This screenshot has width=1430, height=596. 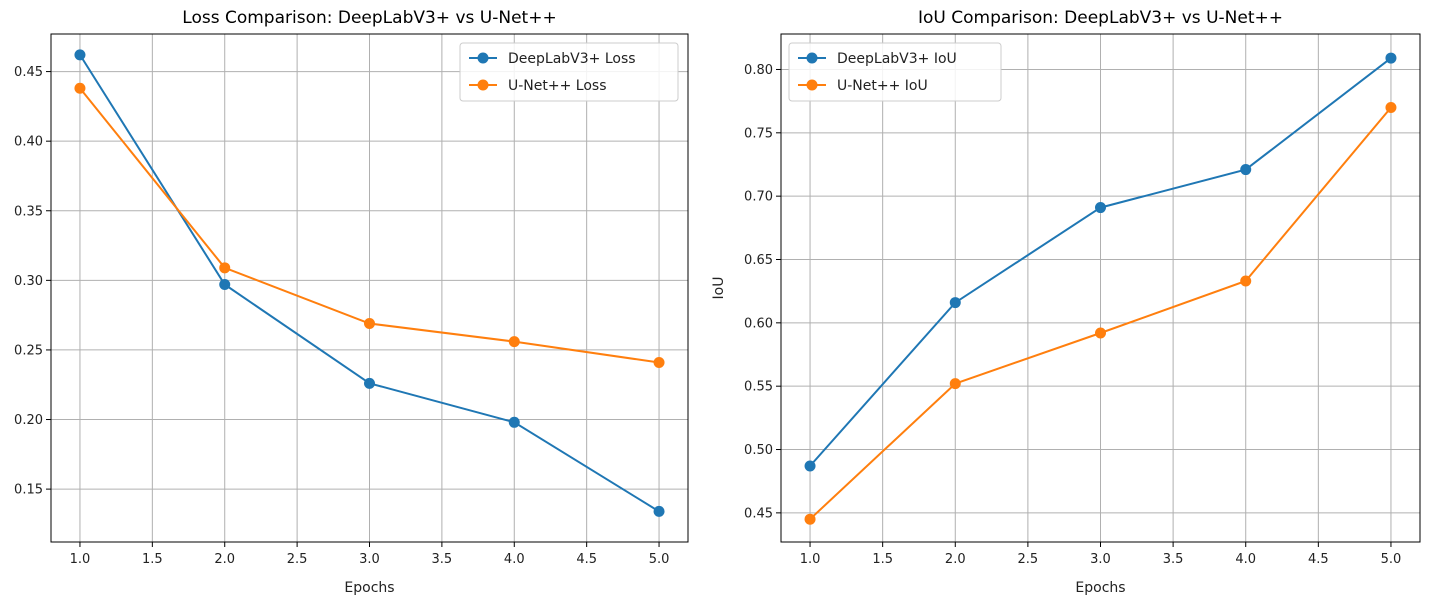 I want to click on legend-label: U-Net++ IoU, so click(x=882, y=86).